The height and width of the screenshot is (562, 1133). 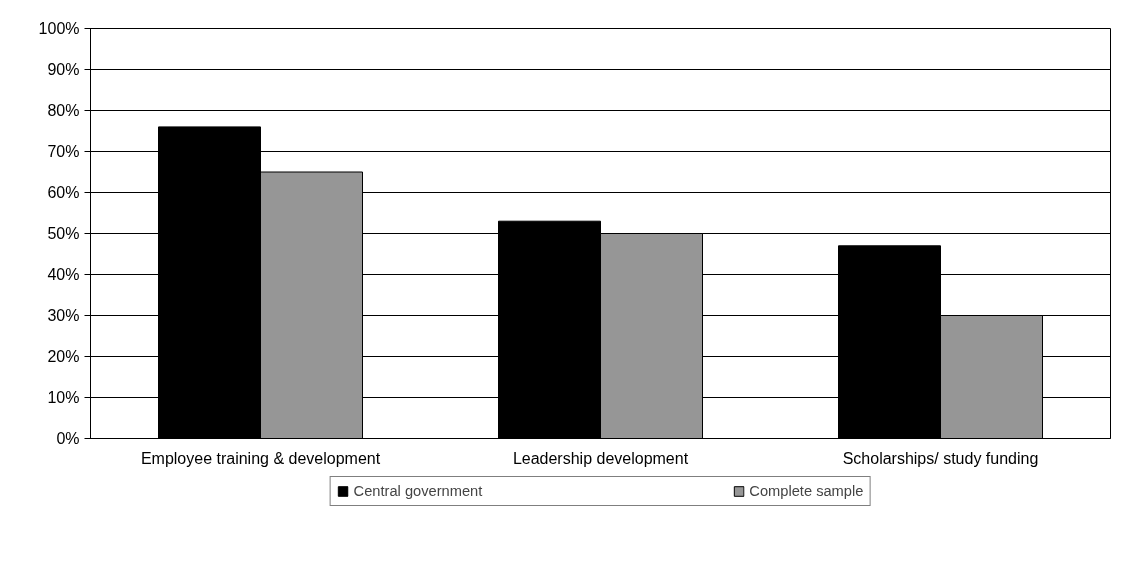 I want to click on x-tick-label: Scholarships/ study funding, so click(x=940, y=458).